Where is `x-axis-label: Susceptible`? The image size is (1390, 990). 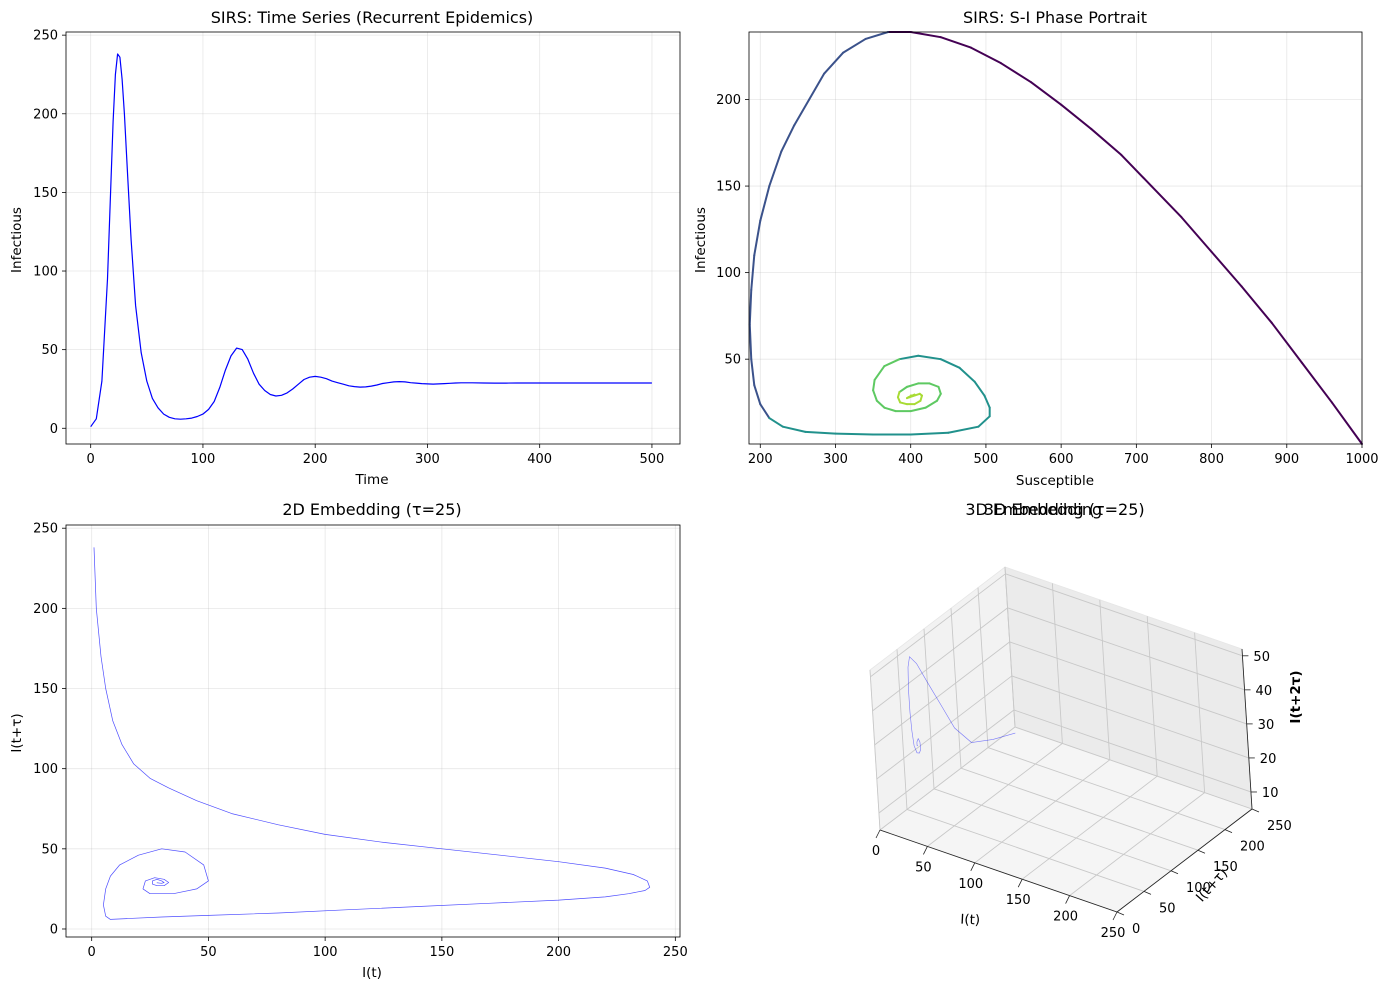 x-axis-label: Susceptible is located at coordinates (1055, 481).